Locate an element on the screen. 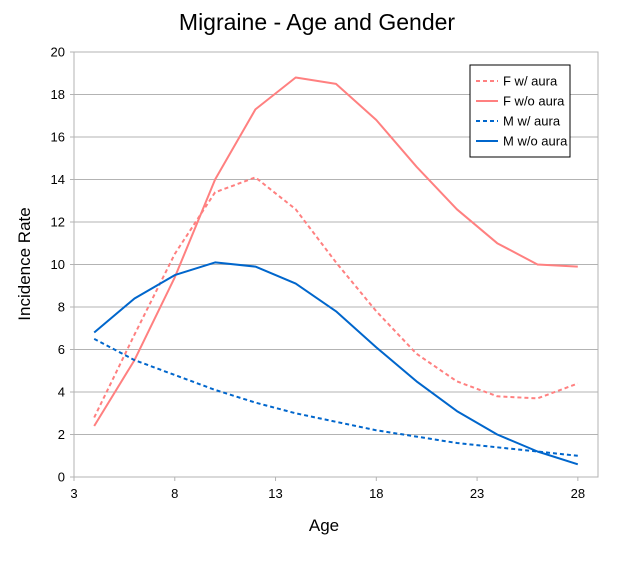  y-tick-label-0: 0 is located at coordinates (61, 477).